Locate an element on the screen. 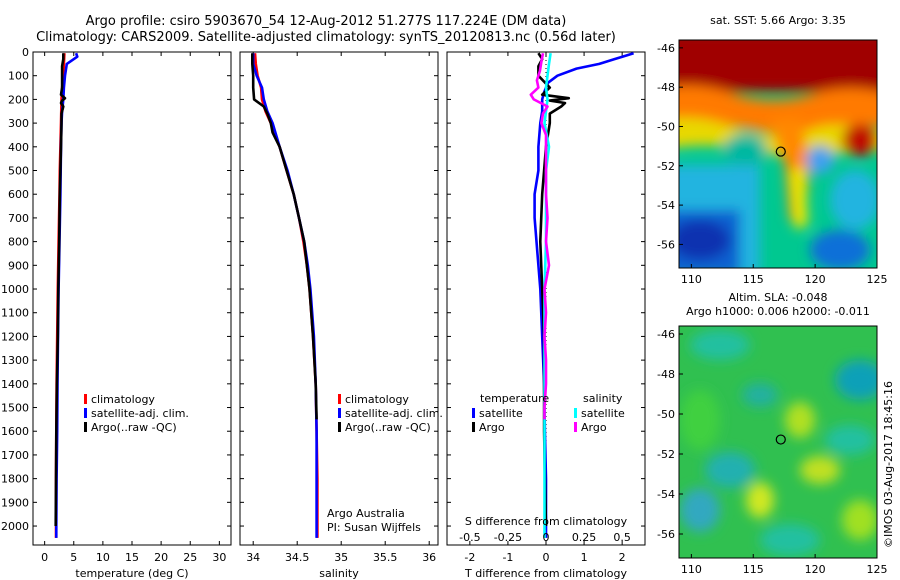 This screenshot has height=580, width=900. y-tick-label: 1600 is located at coordinates (15, 431).